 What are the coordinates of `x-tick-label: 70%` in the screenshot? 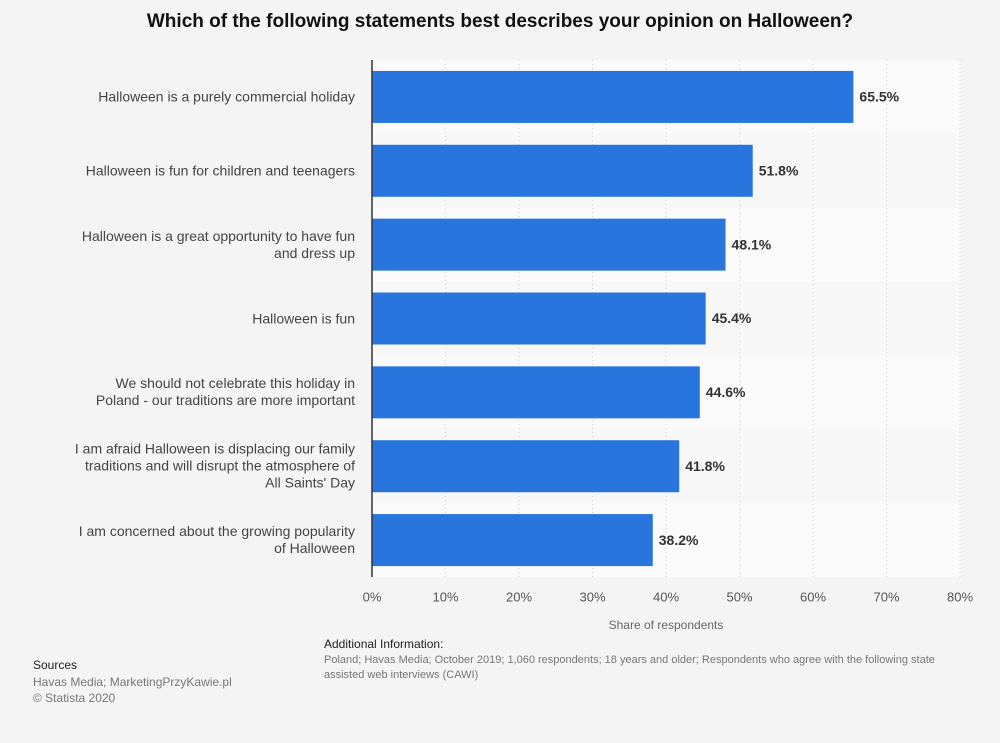 It's located at (886, 596).